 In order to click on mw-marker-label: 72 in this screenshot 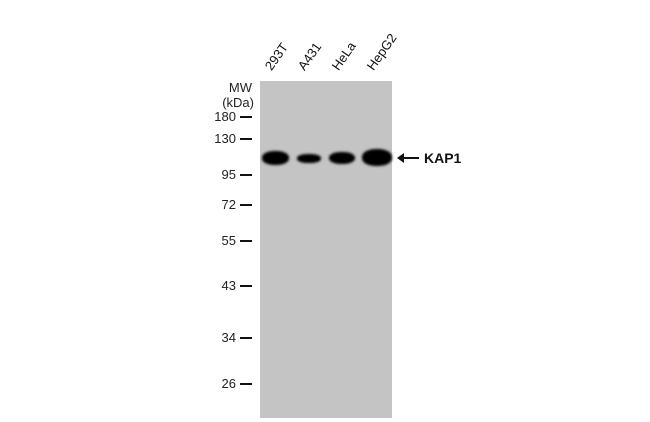, I will do `click(228, 204)`.